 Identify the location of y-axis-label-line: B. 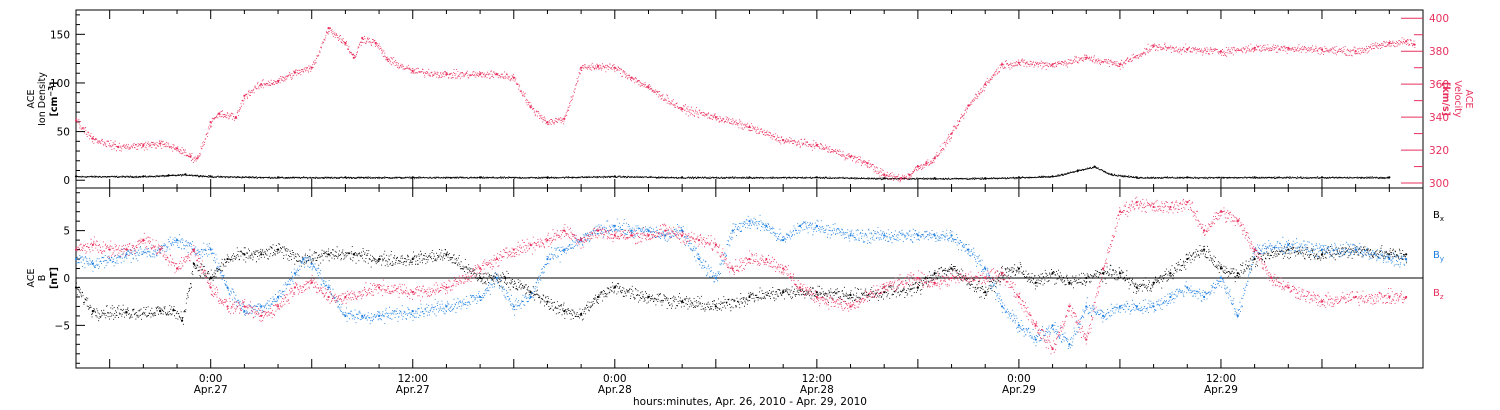
(42, 278).